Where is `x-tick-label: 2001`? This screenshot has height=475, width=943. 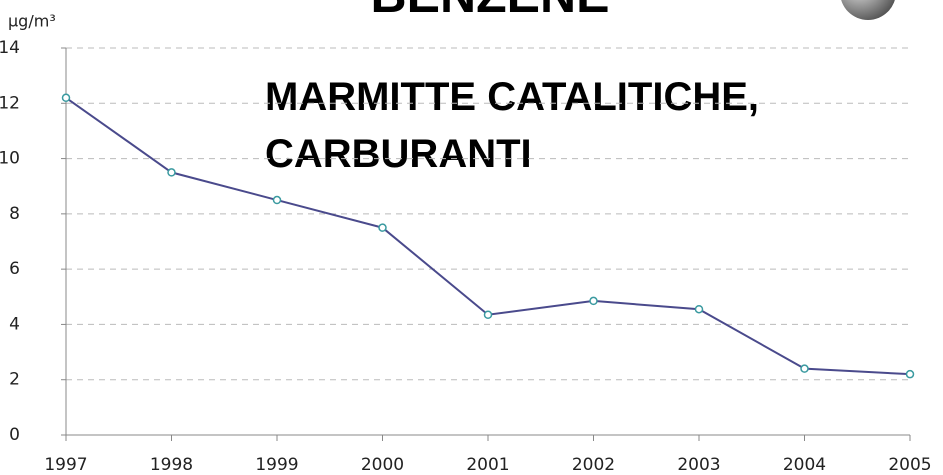 x-tick-label: 2001 is located at coordinates (487, 465).